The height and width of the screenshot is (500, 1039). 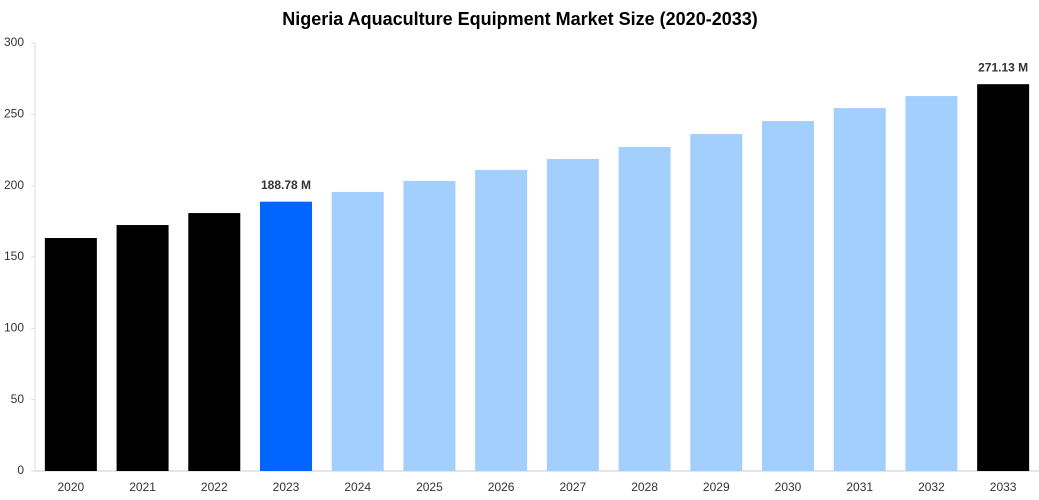 I want to click on y-tick-label: 50, so click(x=18, y=399).